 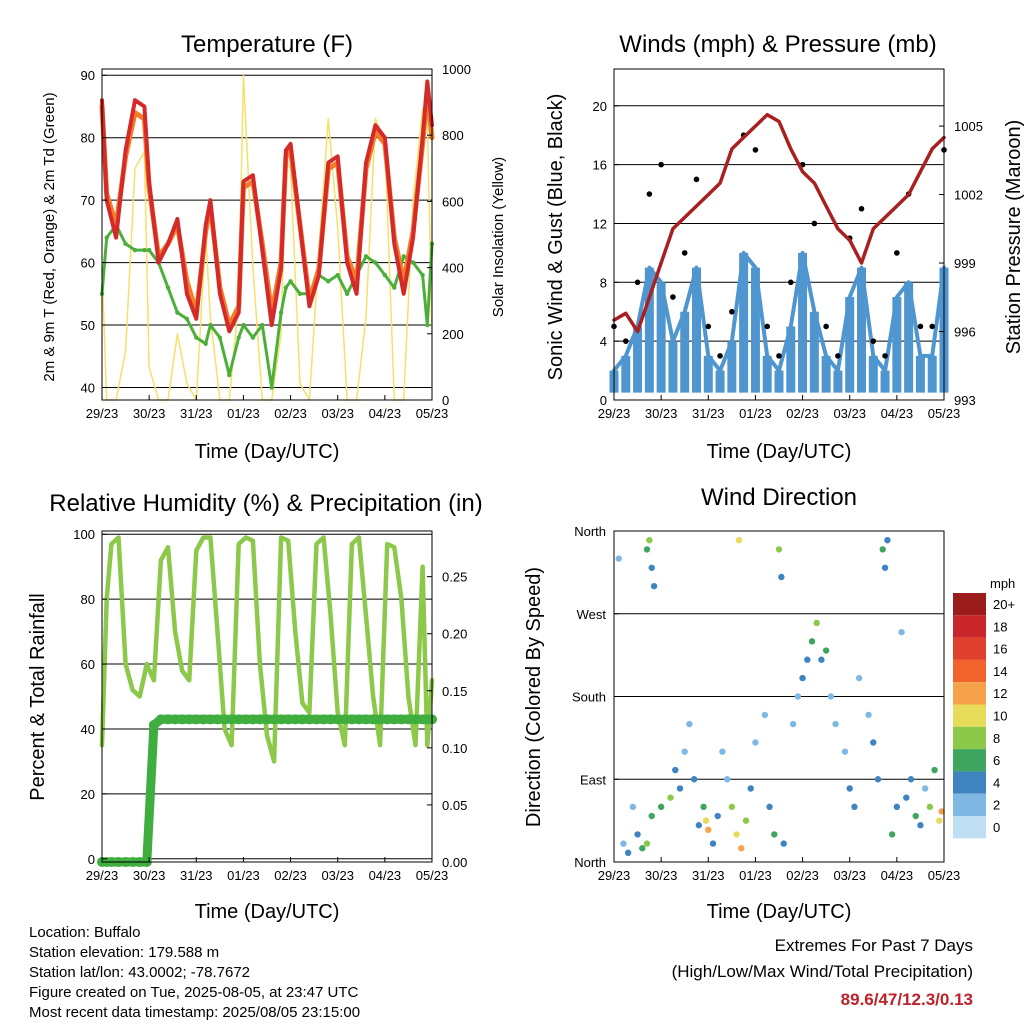 I want to click on legend-label: 12, so click(x=1000, y=693).